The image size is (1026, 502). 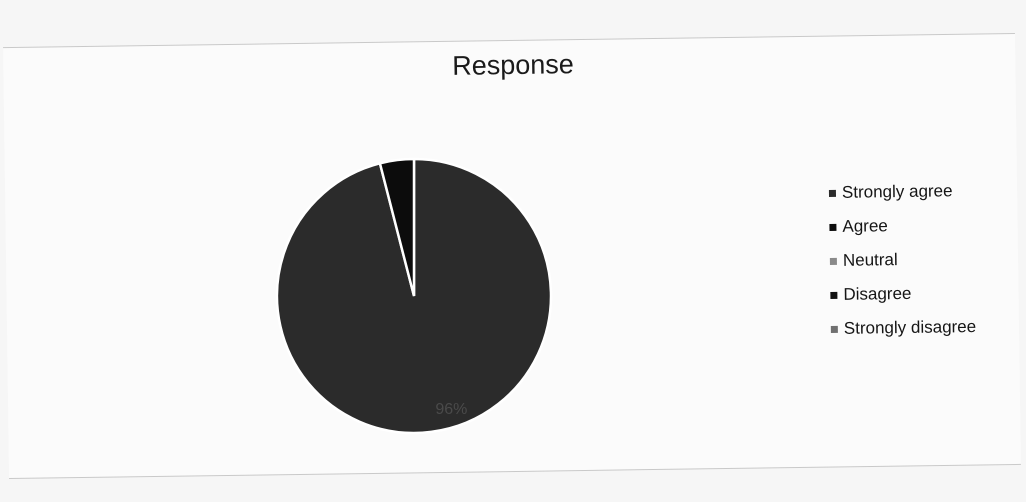 What do you see at coordinates (833, 227) in the screenshot?
I see `legend-swatch-agree` at bounding box center [833, 227].